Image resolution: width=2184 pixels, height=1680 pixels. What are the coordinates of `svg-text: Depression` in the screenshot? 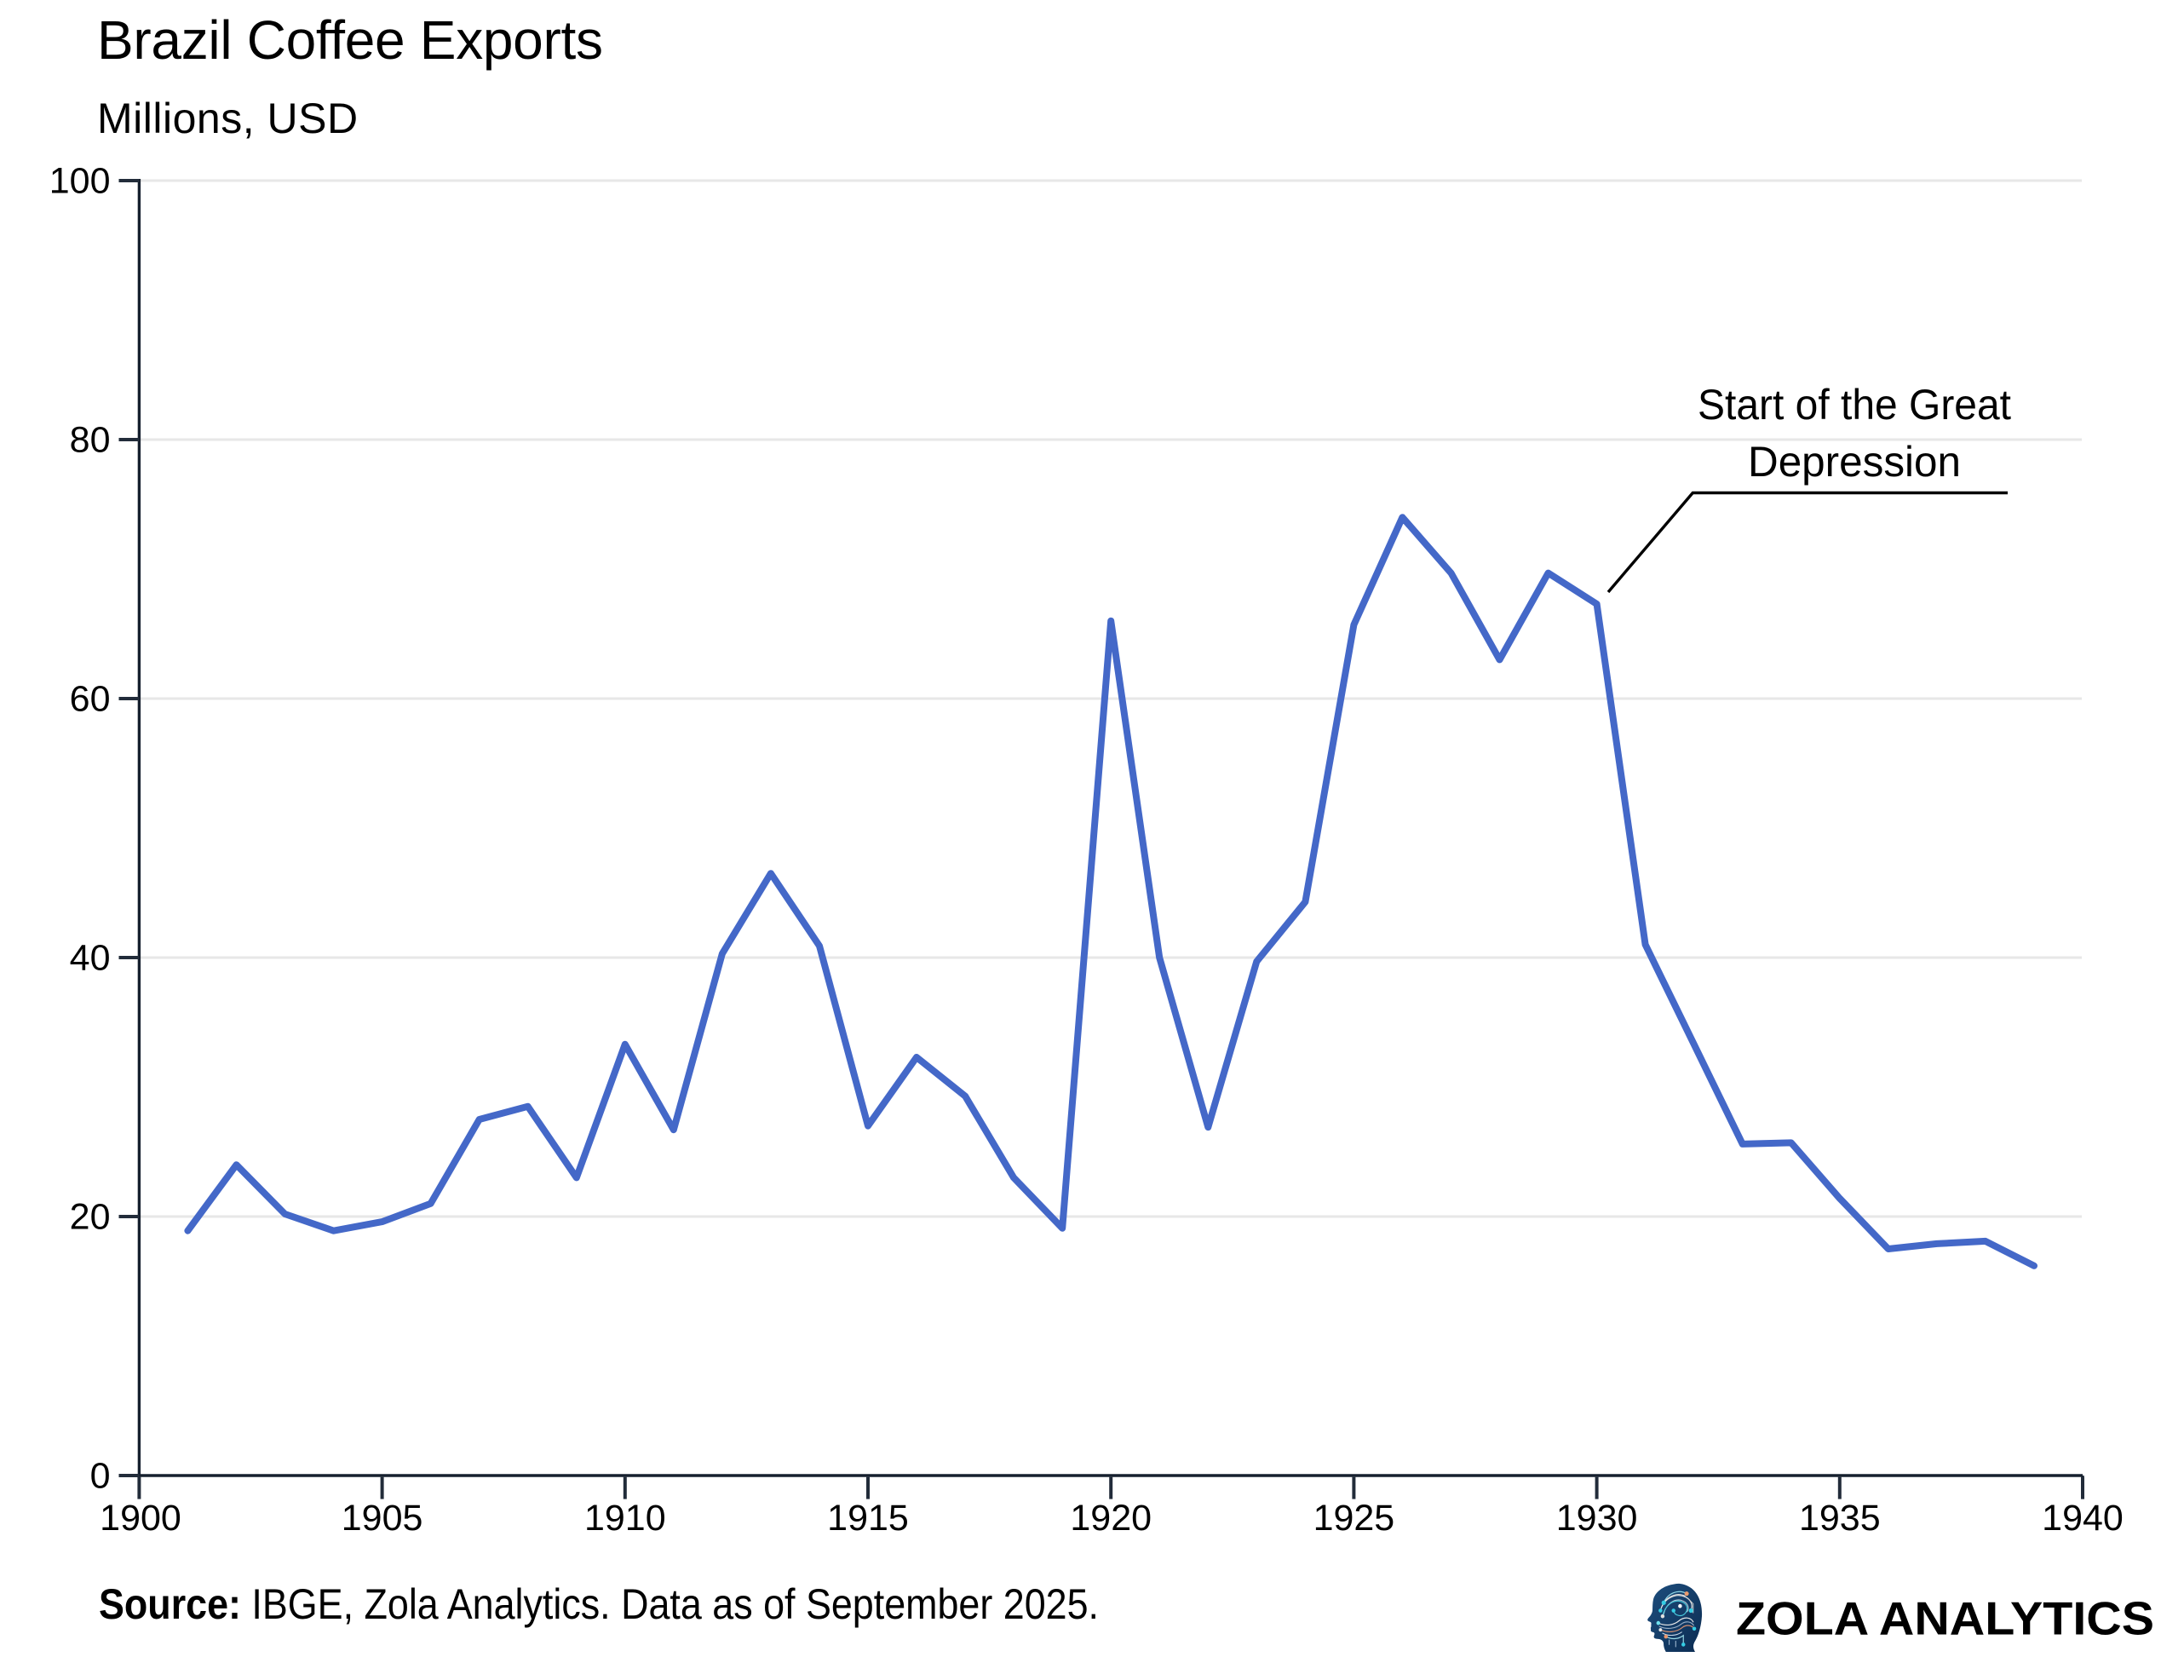 It's located at (1855, 462).